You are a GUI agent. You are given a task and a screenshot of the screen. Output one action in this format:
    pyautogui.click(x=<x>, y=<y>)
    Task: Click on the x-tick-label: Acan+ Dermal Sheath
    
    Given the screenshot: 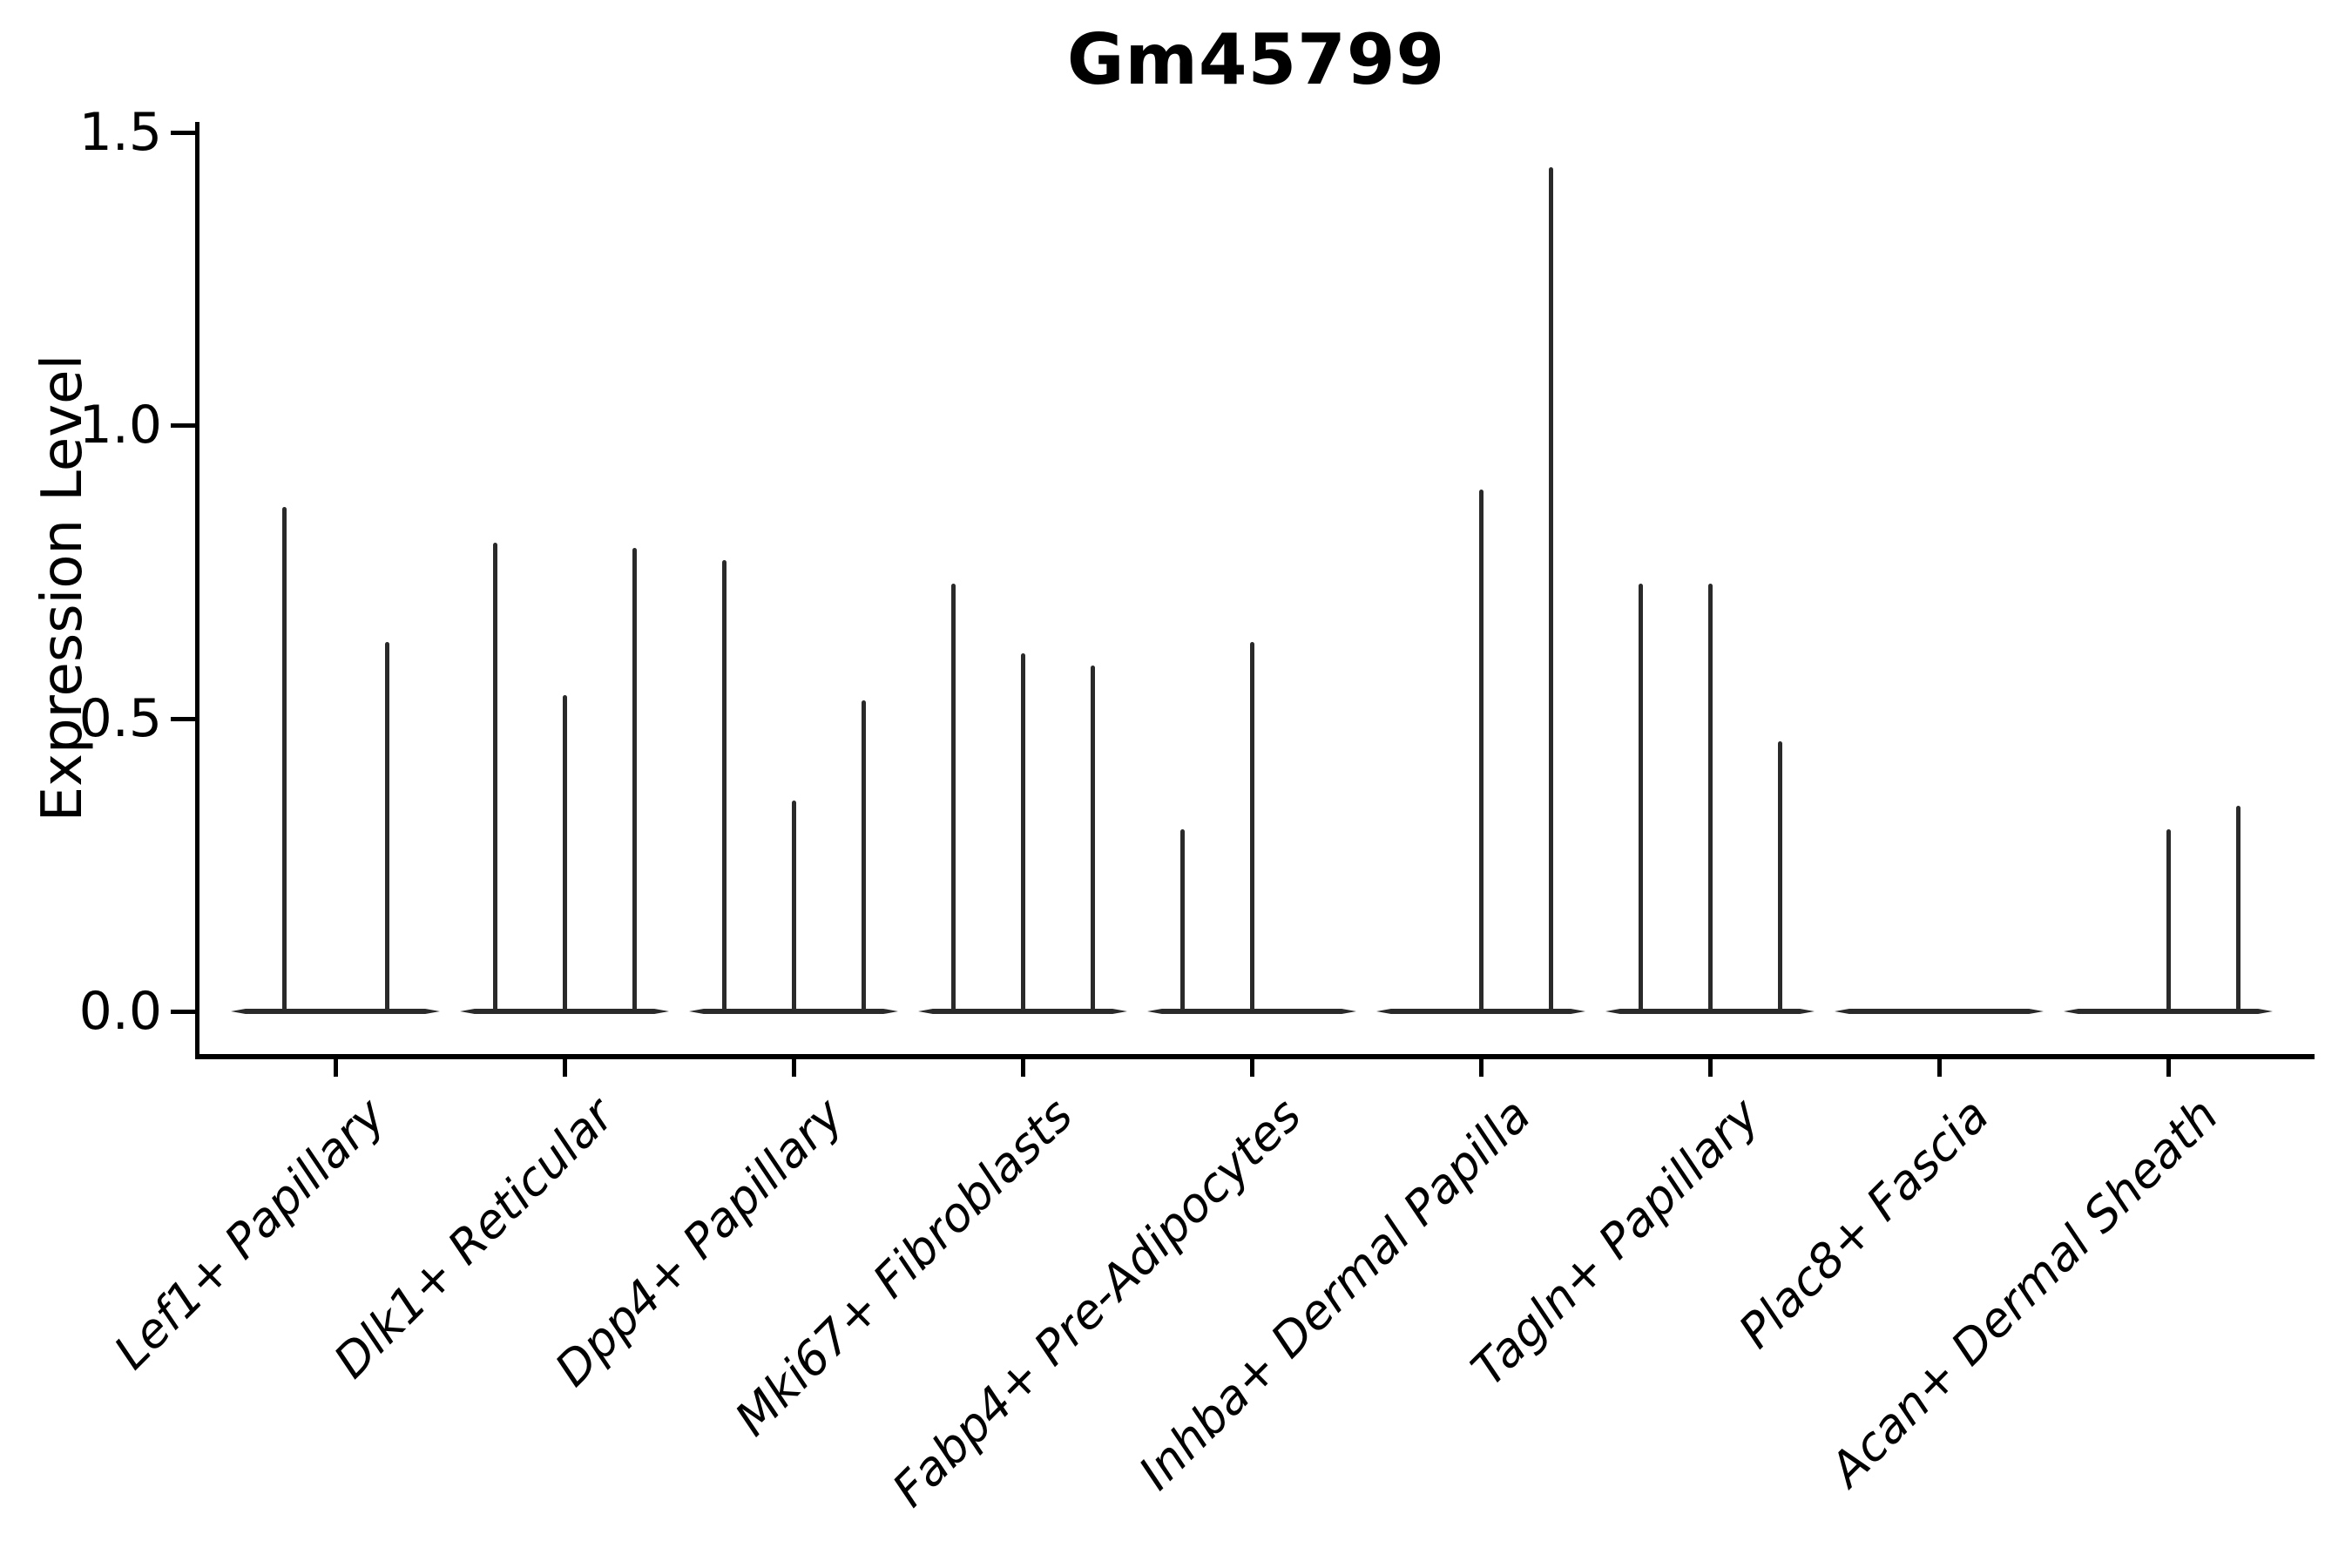 What is the action you would take?
    pyautogui.click(x=2024, y=1292)
    